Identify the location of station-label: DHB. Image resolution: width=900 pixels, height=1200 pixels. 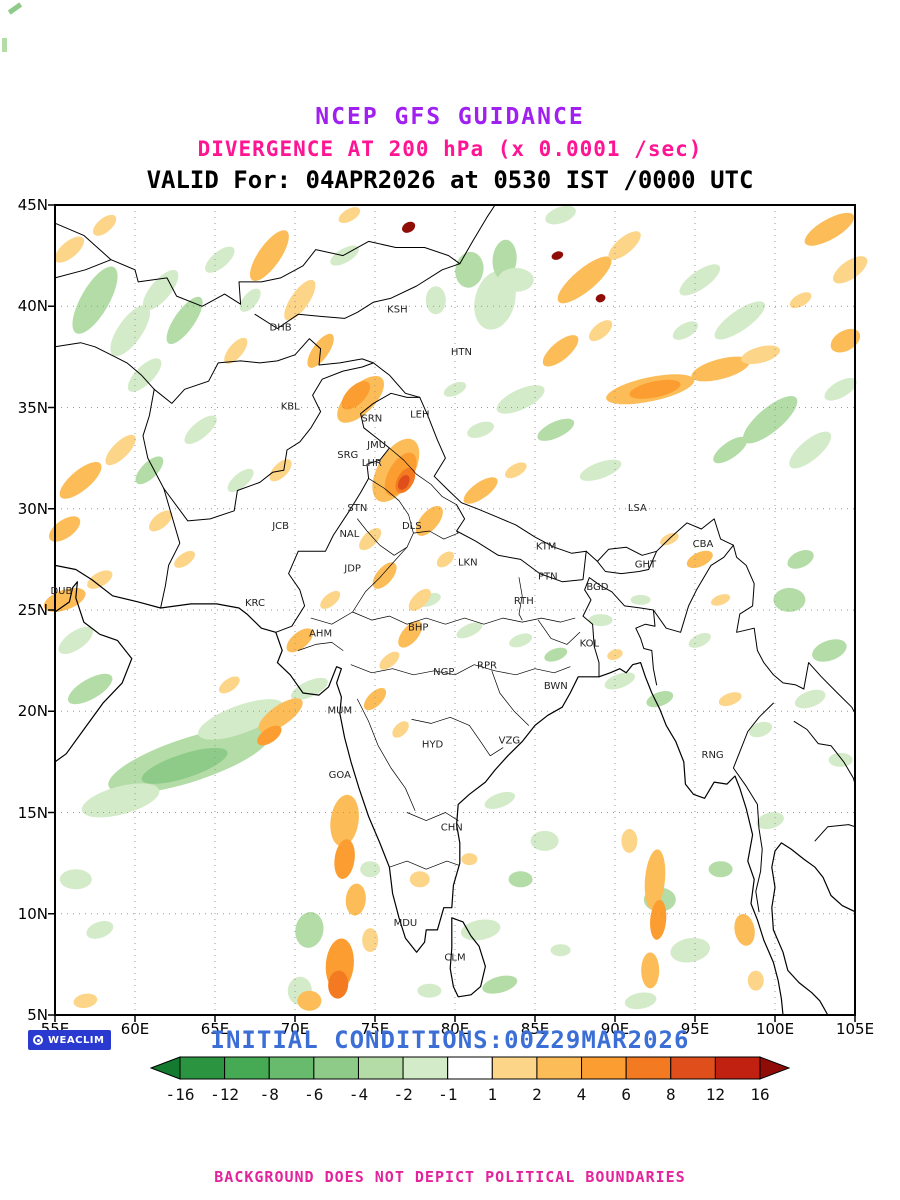
(281, 328).